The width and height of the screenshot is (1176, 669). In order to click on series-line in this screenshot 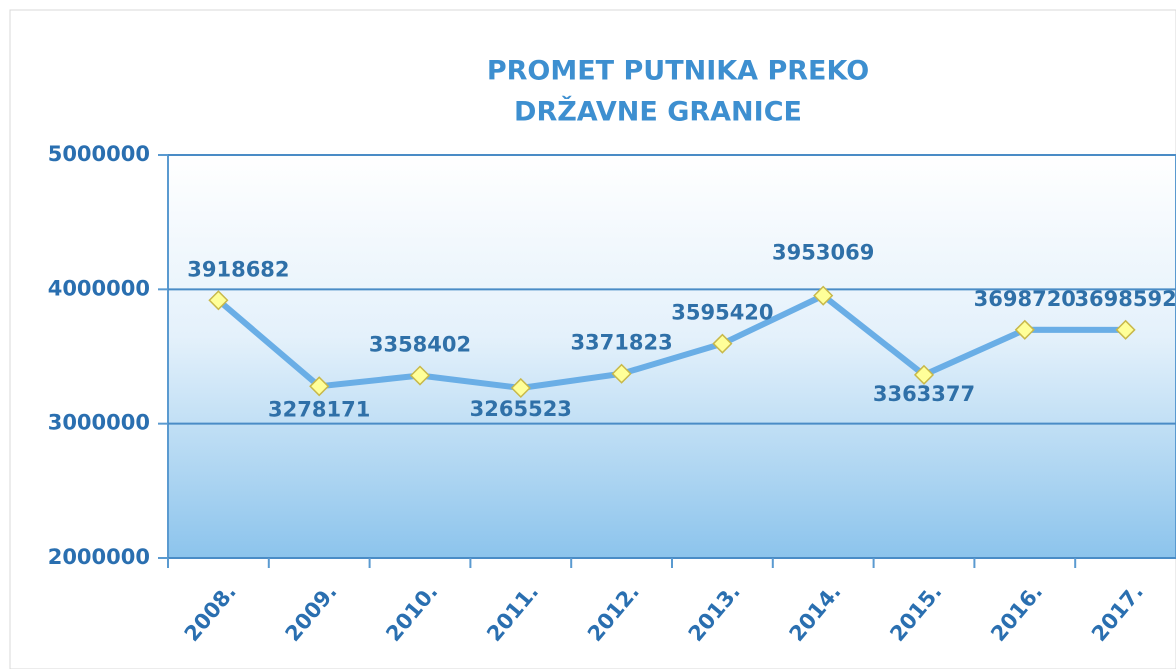, I will do `click(671, 341)`.